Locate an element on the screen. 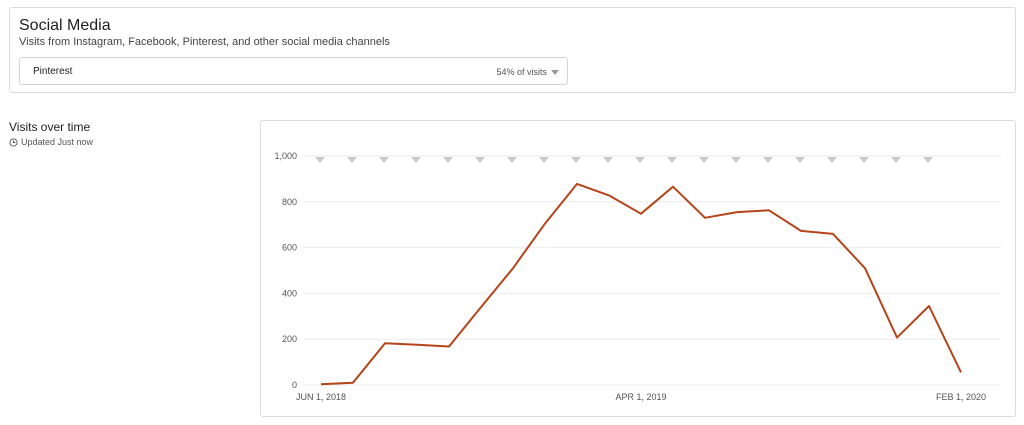 The image size is (1024, 425). x-tick-label: APR 1, 2019 is located at coordinates (640, 397).